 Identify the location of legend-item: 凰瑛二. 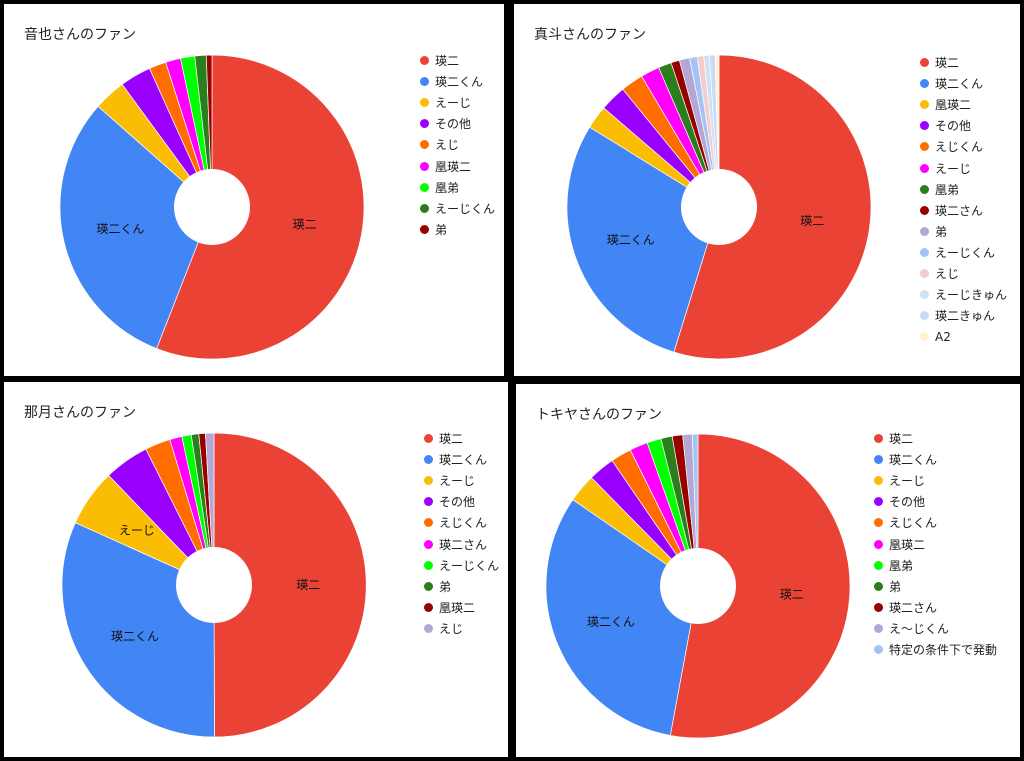
(461, 607).